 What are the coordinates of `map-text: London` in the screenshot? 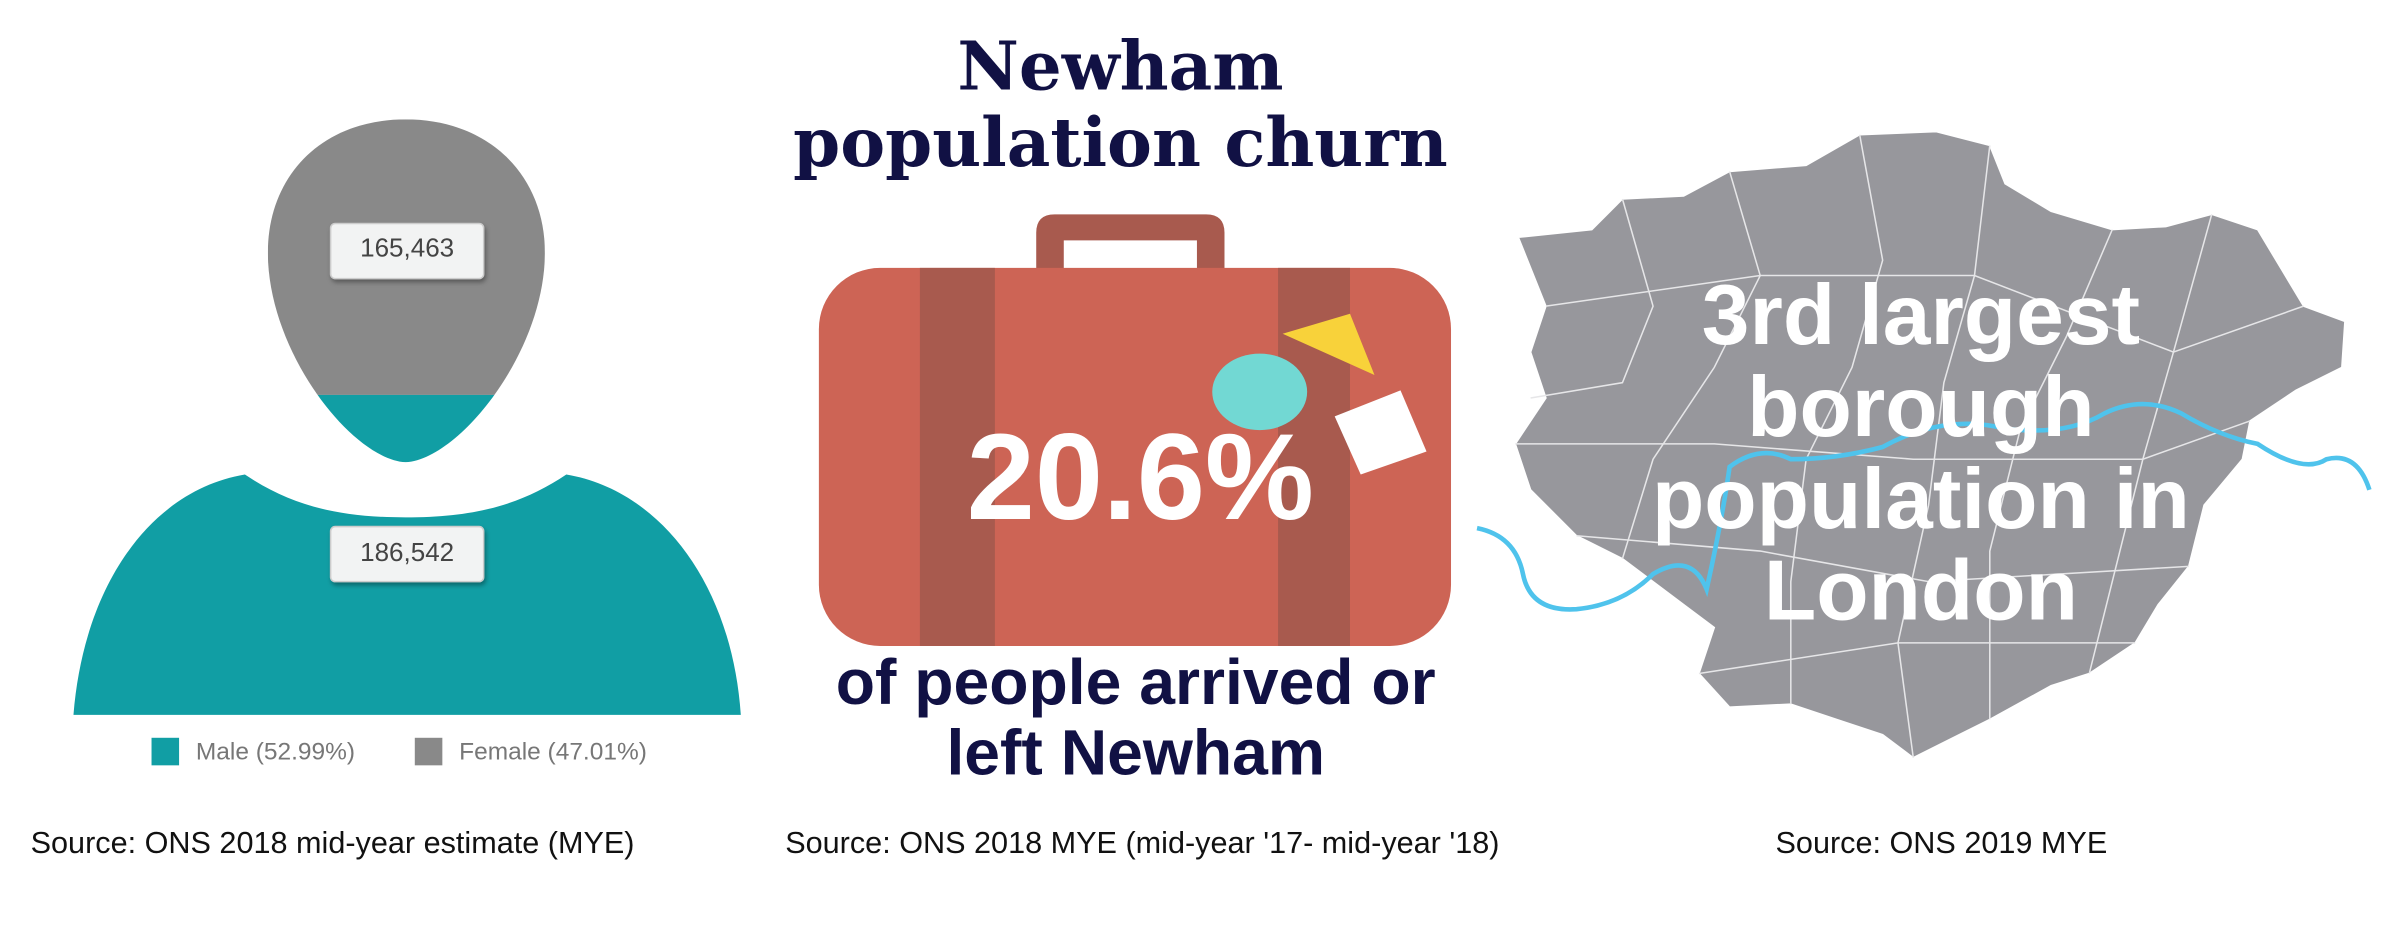 It's located at (1921, 591).